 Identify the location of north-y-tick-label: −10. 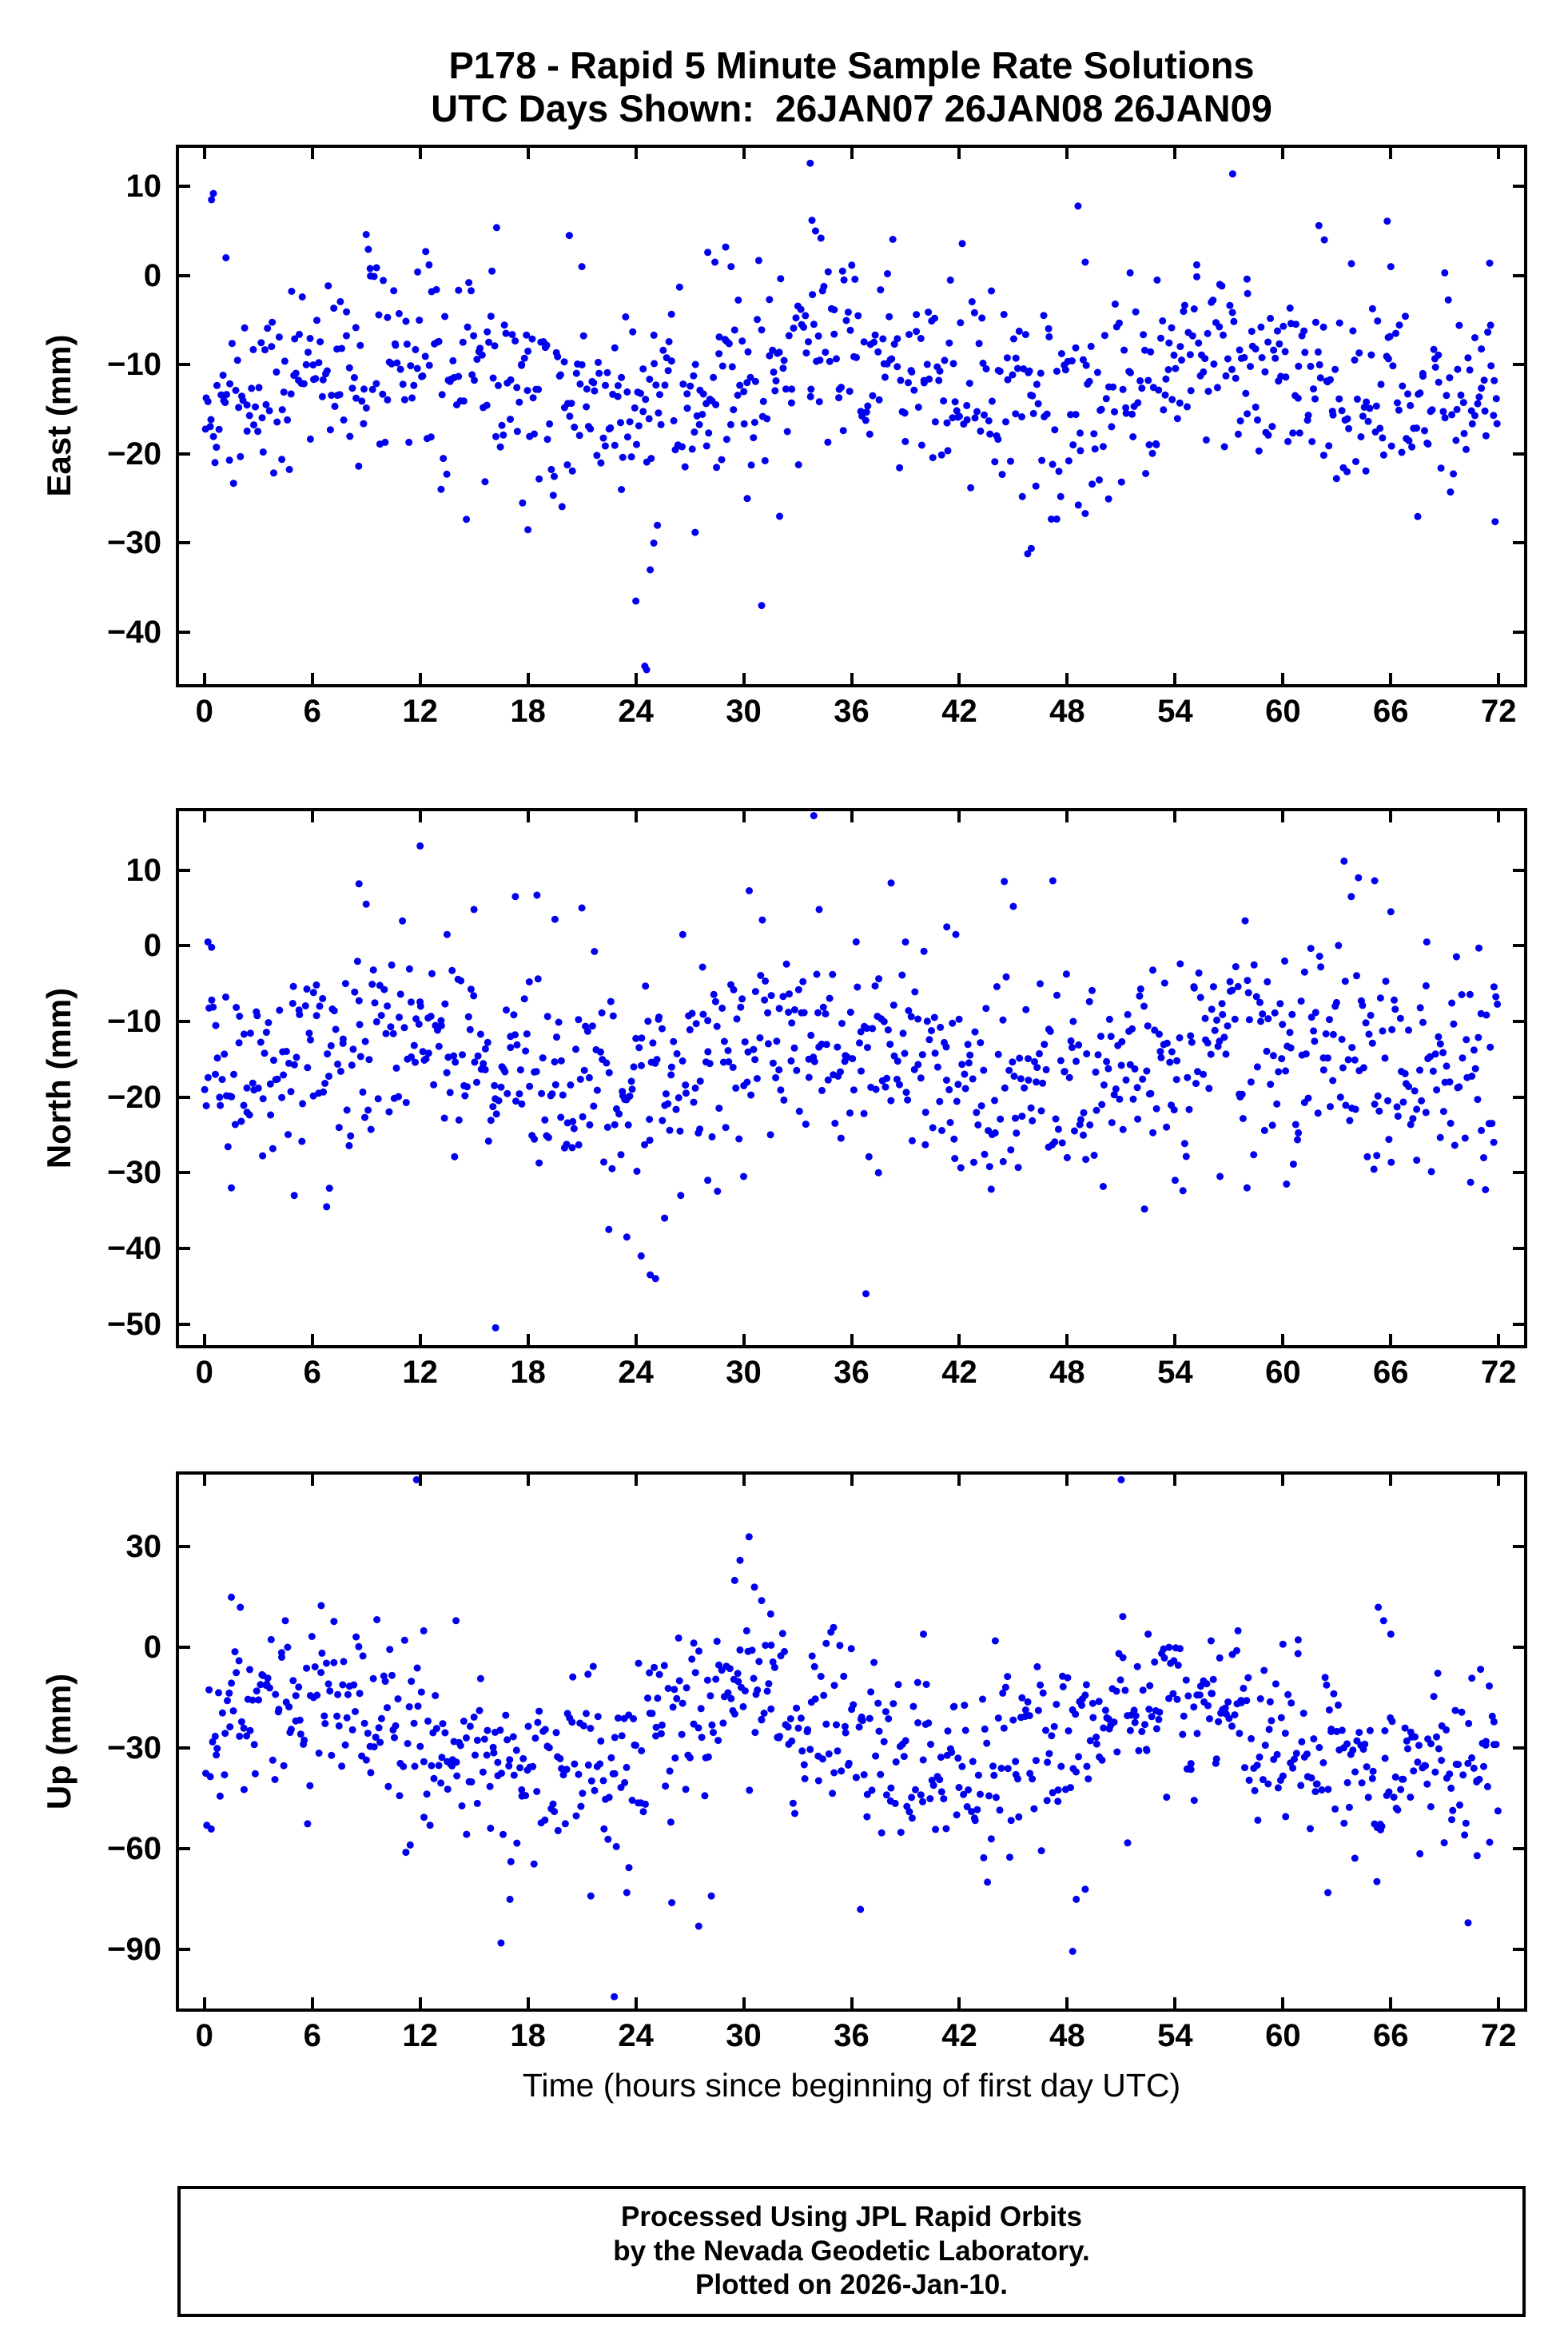
(134, 1022).